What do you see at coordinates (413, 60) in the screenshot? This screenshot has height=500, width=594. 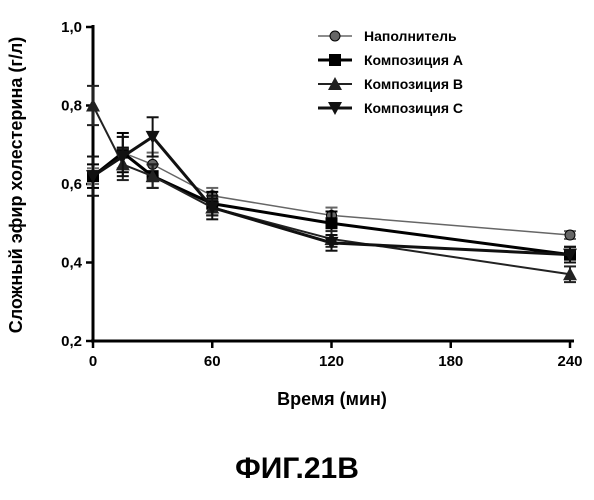 I see `legend-label: Композиция A` at bounding box center [413, 60].